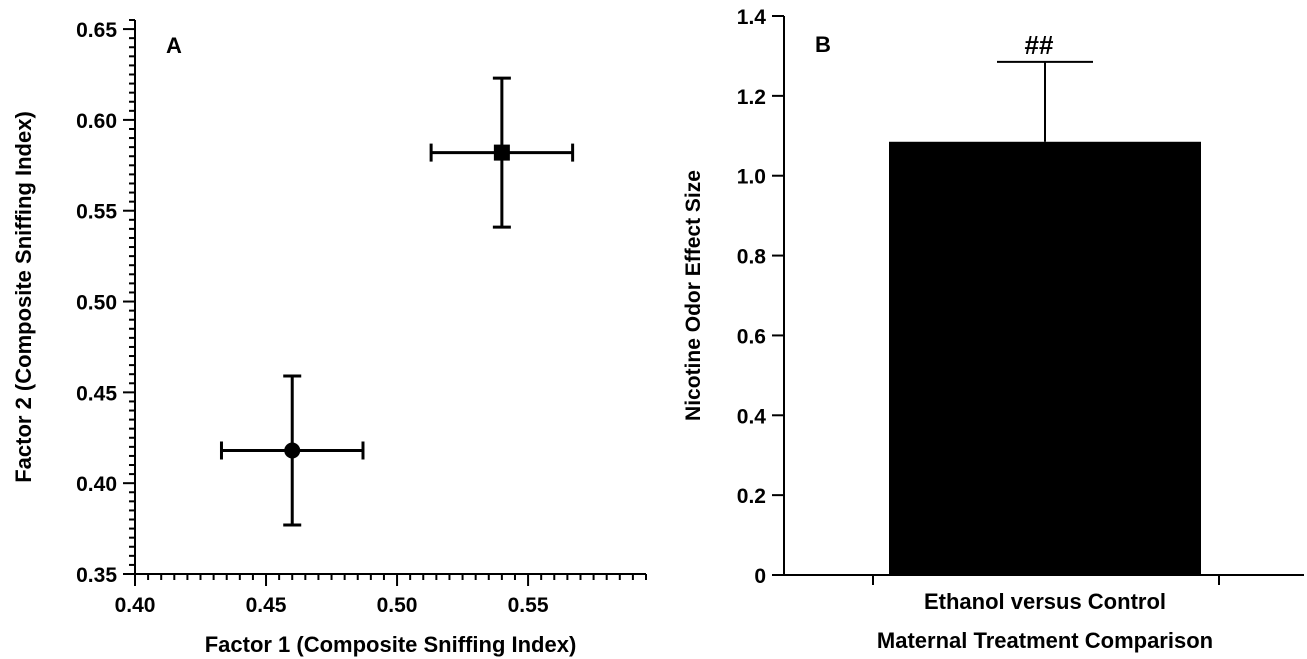 Image resolution: width=1307 pixels, height=659 pixels. Describe the element at coordinates (752, 416) in the screenshot. I see `y-tick-label: 0.4` at that location.